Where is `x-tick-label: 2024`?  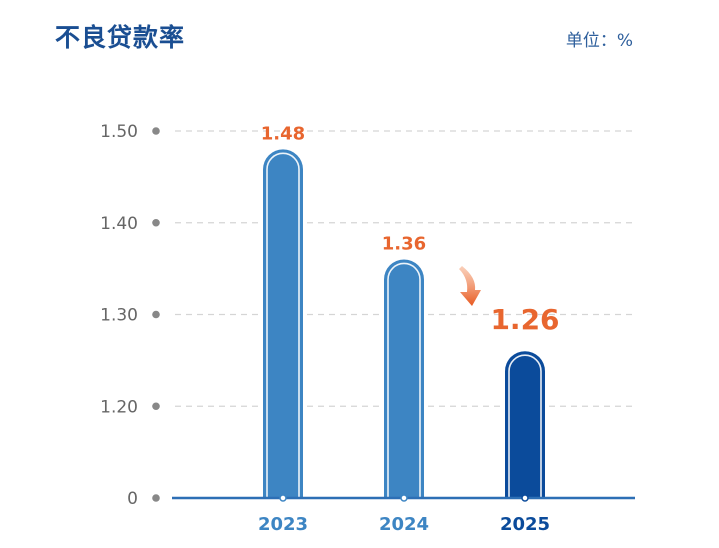 x-tick-label: 2024 is located at coordinates (404, 524).